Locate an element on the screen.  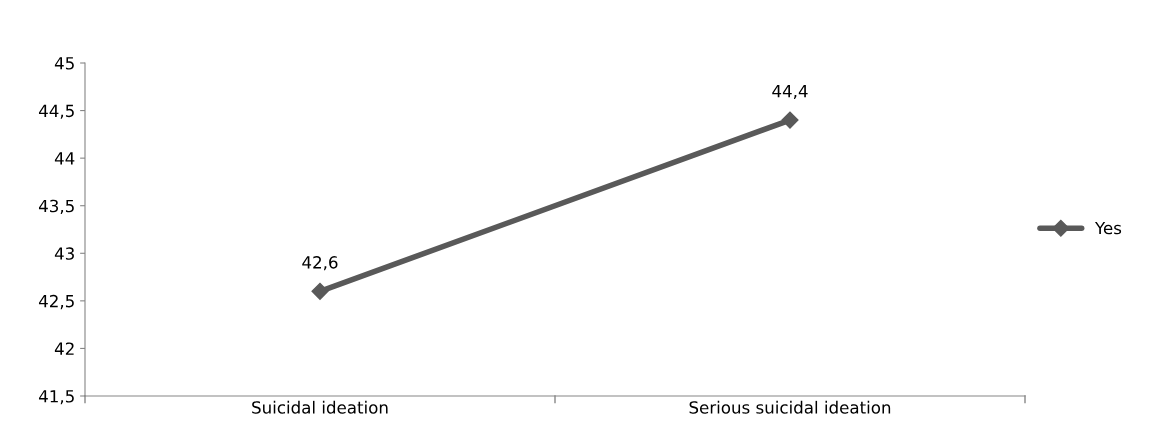
data-label: 42,6 is located at coordinates (320, 263).